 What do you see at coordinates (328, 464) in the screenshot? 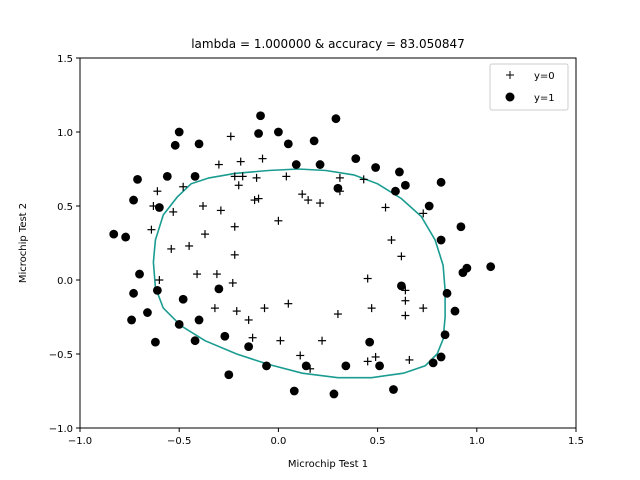
I see `x-axis-label: Microchip Test 1` at bounding box center [328, 464].